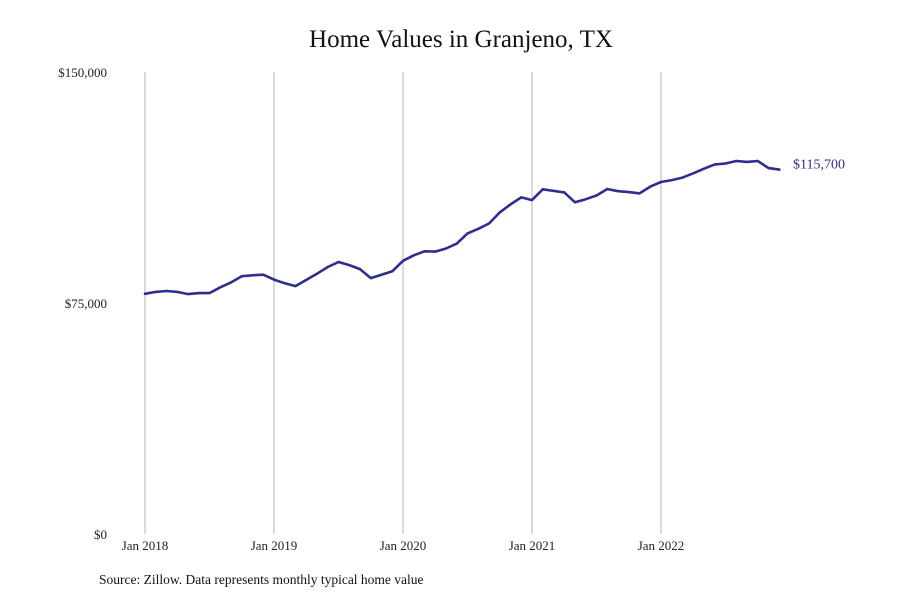 This screenshot has height=600, width=900. What do you see at coordinates (145, 545) in the screenshot?
I see `x-tick-label: Jan 2018` at bounding box center [145, 545].